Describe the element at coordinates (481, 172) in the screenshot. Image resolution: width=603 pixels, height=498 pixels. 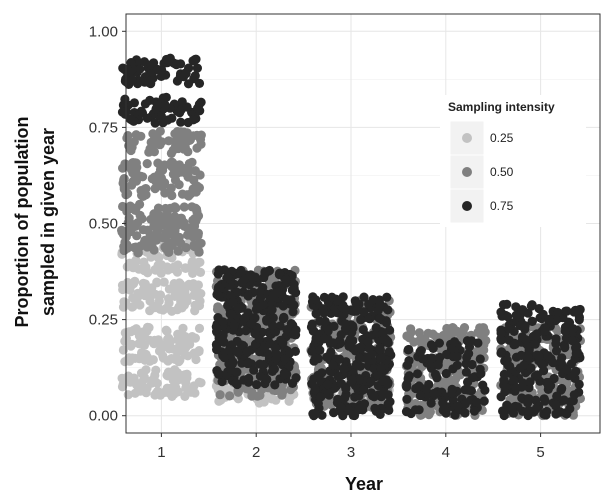
I see `legend-keys: 0.25 0.50 0.75` at that location.